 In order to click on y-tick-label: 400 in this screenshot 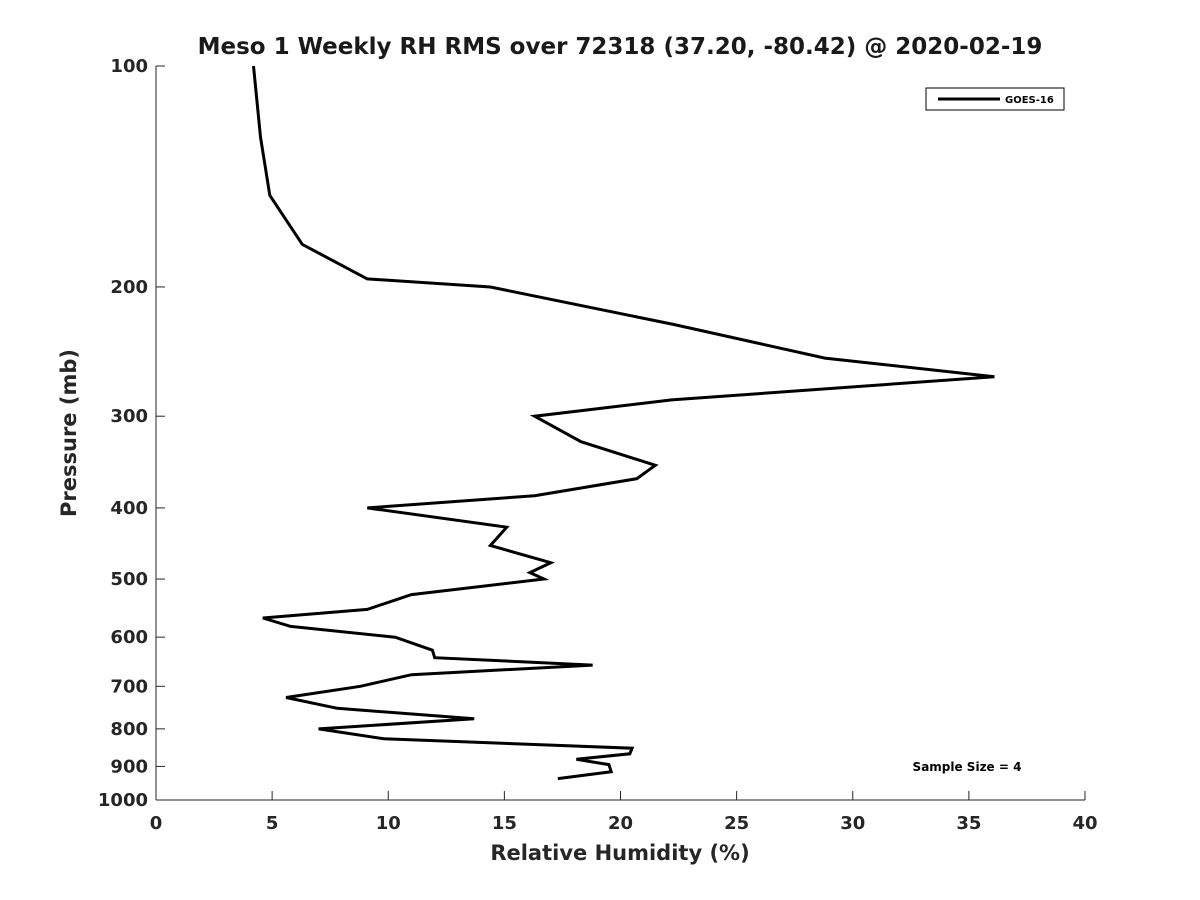, I will do `click(129, 508)`.